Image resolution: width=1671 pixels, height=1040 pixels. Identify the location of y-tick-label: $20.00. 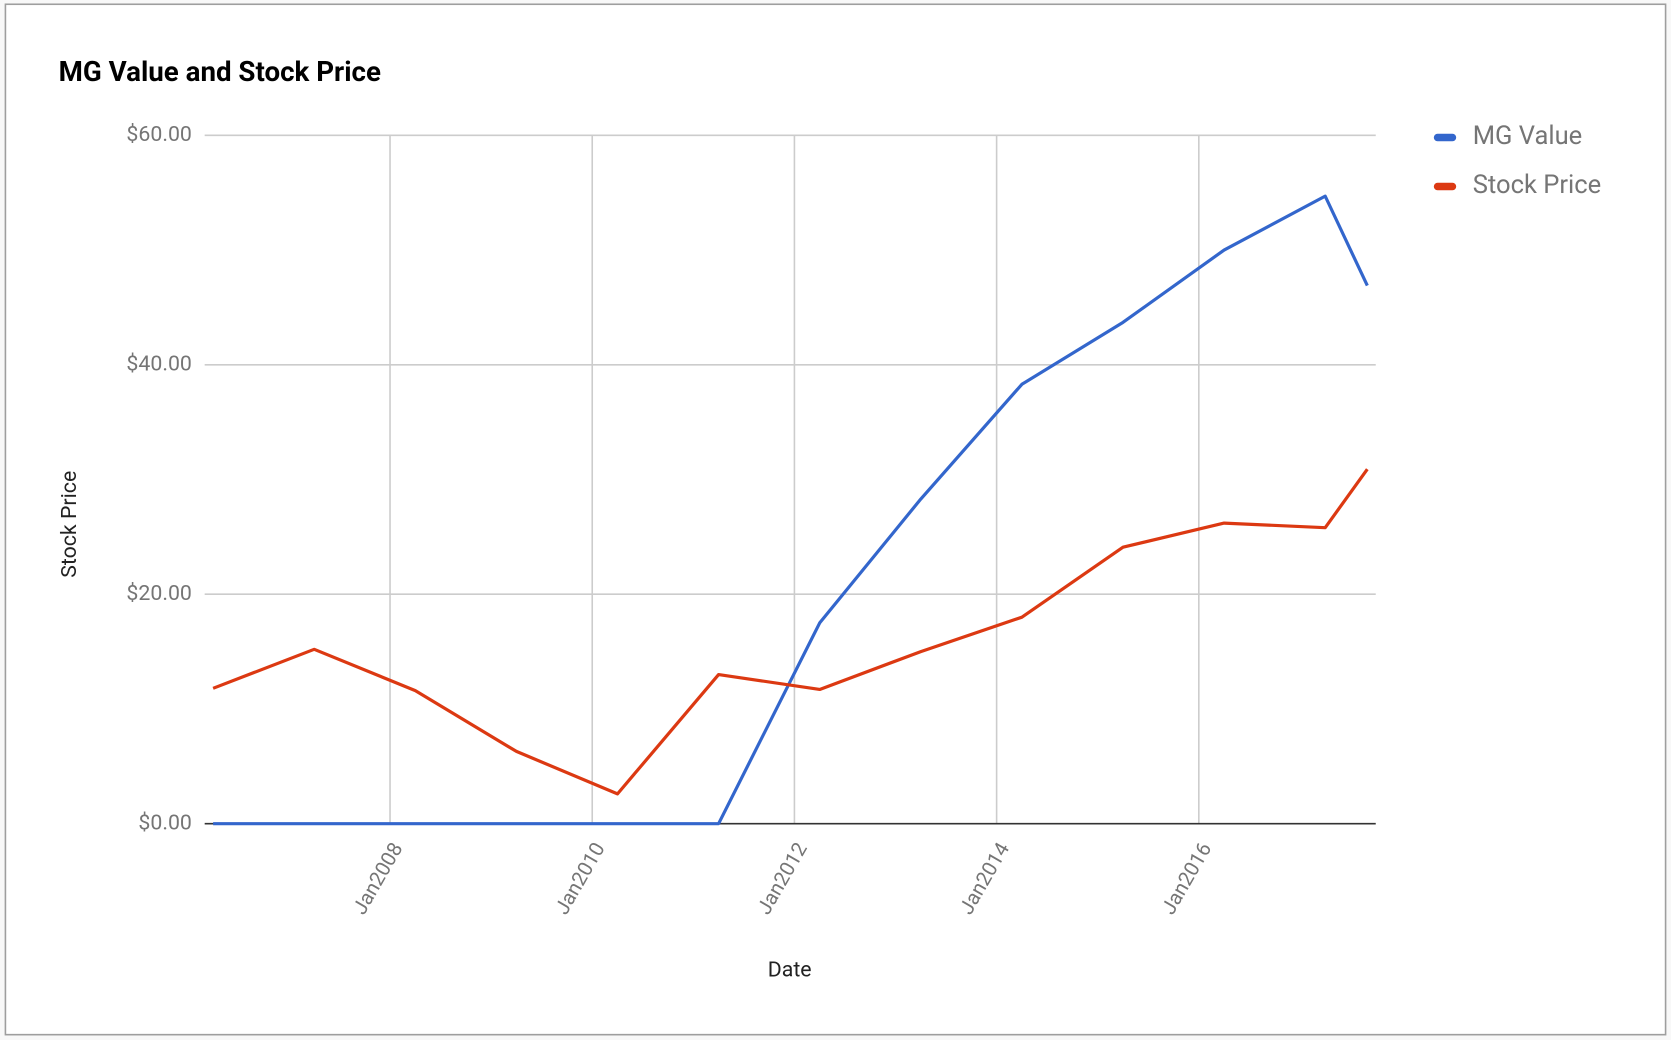
(158, 593).